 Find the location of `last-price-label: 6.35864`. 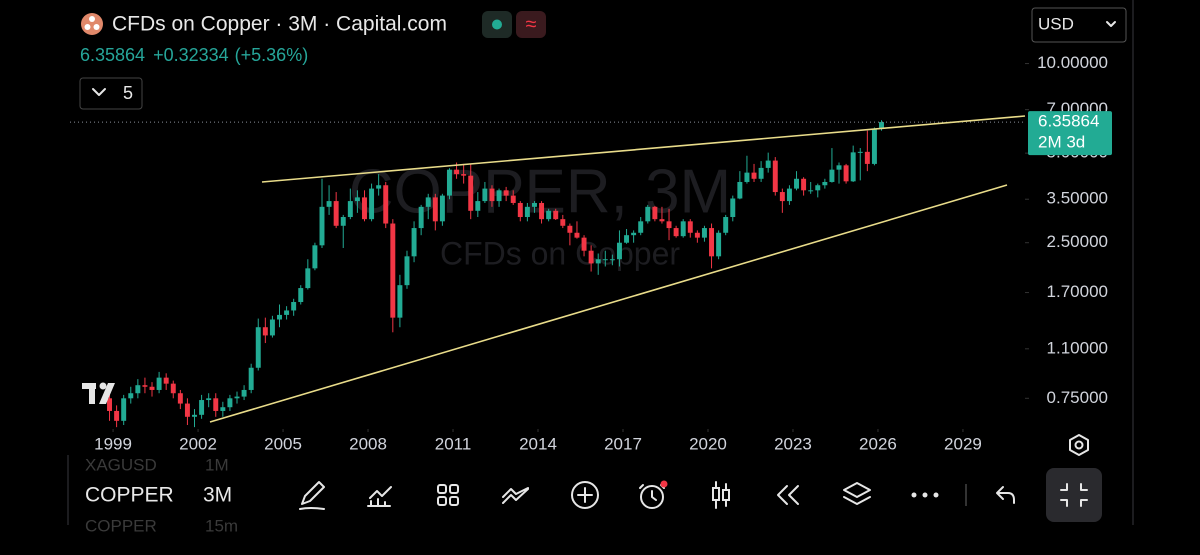

last-price-label: 6.35864 is located at coordinates (1068, 121).